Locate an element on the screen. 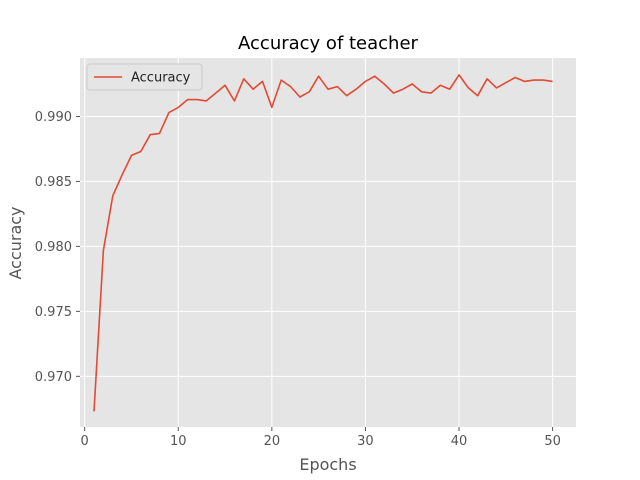  y-axis-label: Accuracy is located at coordinates (15, 242).